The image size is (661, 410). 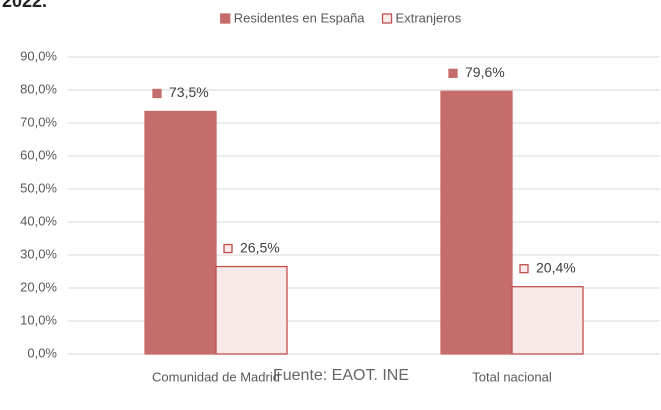 What do you see at coordinates (260, 247) in the screenshot?
I see `data-label: 26,5%` at bounding box center [260, 247].